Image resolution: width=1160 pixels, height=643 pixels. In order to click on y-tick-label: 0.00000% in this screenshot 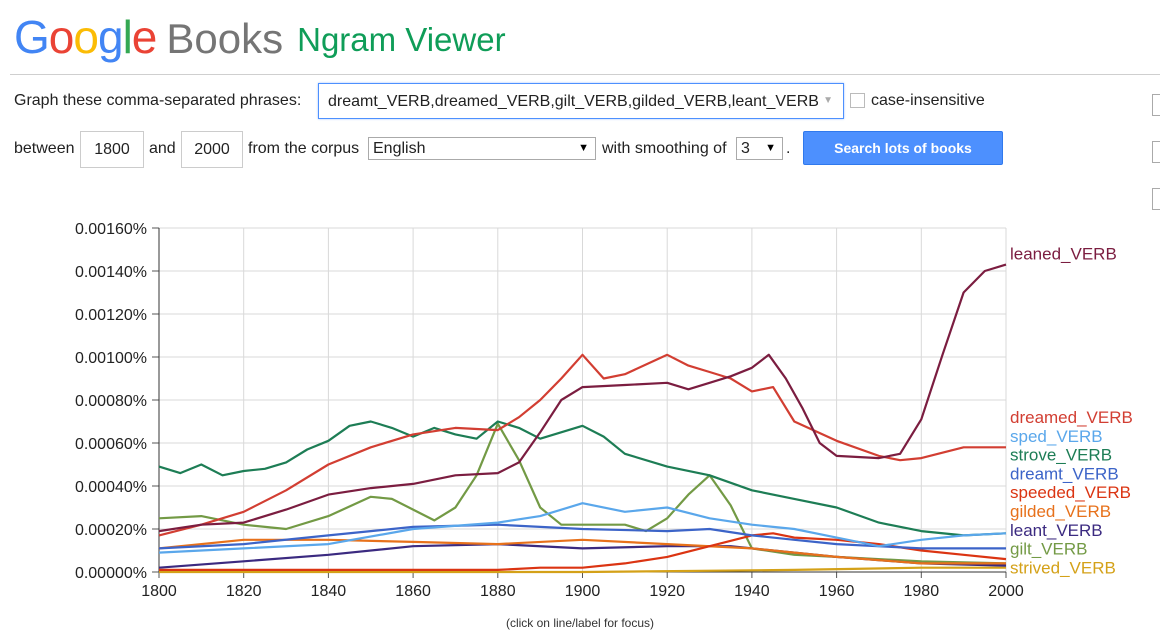, I will do `click(111, 573)`.